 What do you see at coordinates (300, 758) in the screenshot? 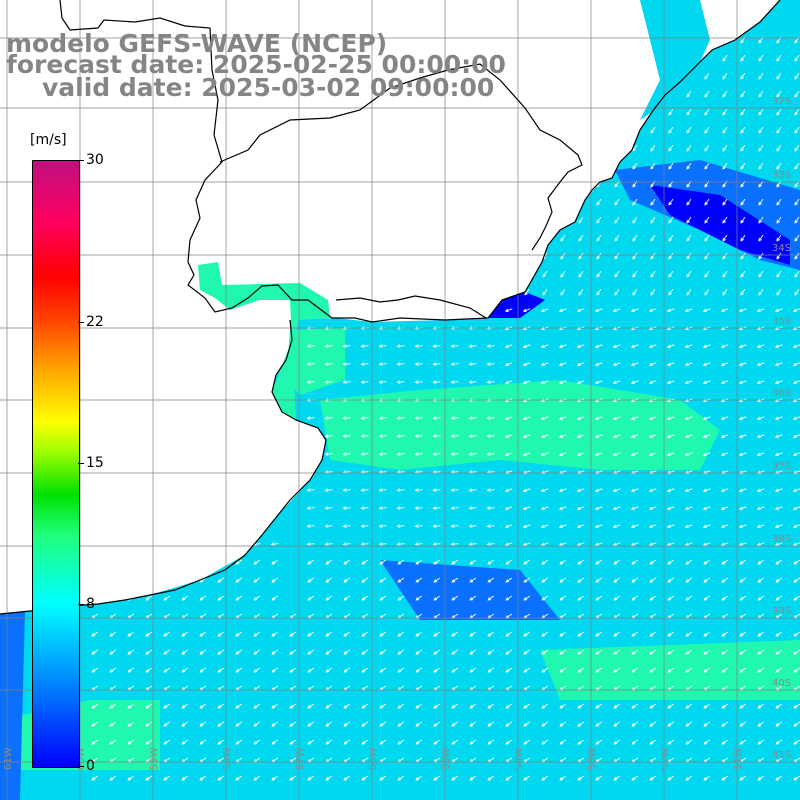
I see `longitude-label: 57W` at bounding box center [300, 758].